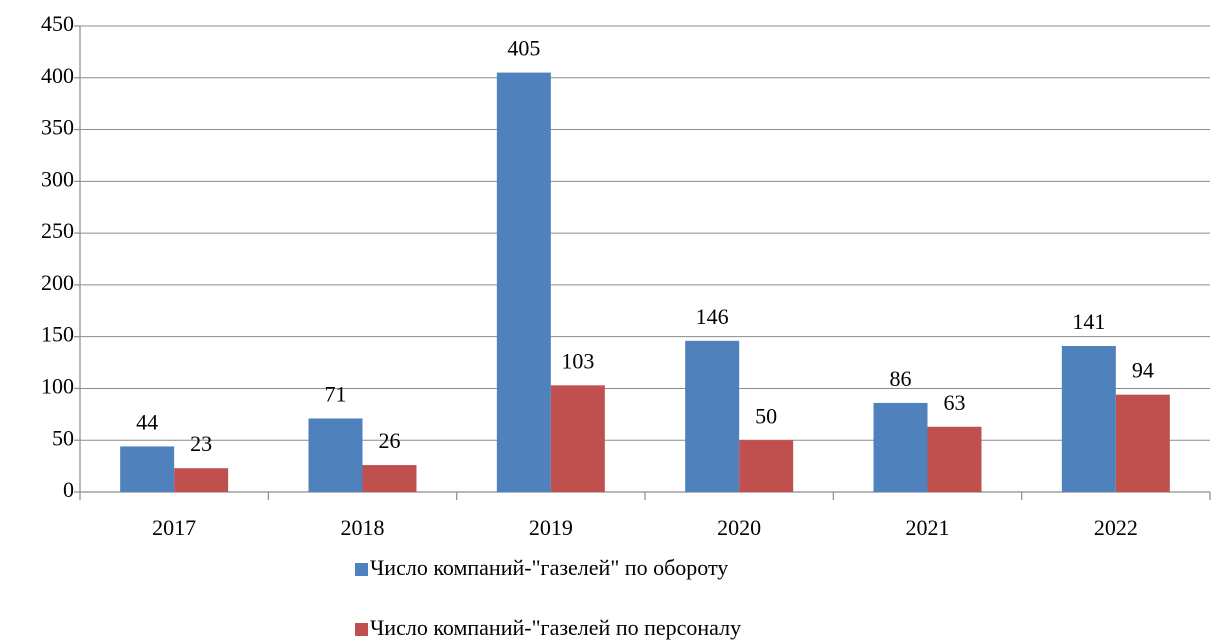  What do you see at coordinates (57, 178) in the screenshot?
I see `y-tick-label: 300` at bounding box center [57, 178].